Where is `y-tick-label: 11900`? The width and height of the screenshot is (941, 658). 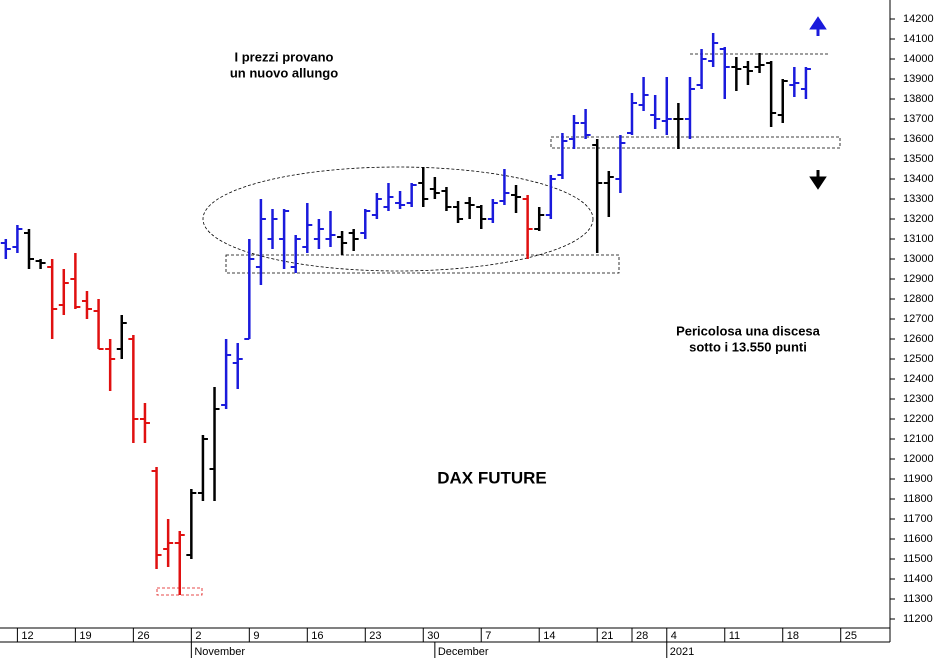 y-tick-label: 11900 is located at coordinates (918, 479).